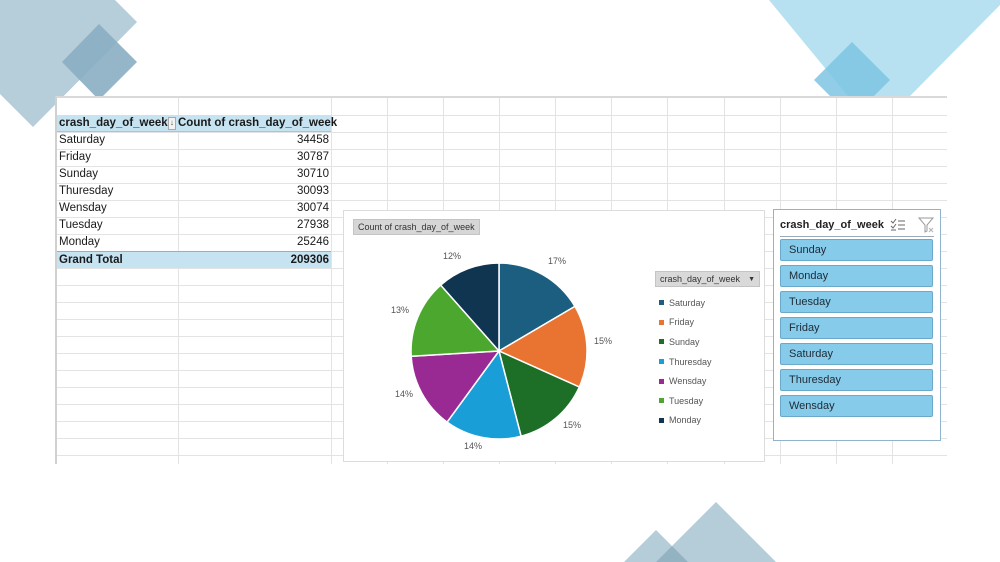  Describe the element at coordinates (313, 208) in the screenshot. I see `row-value: 30074` at that location.